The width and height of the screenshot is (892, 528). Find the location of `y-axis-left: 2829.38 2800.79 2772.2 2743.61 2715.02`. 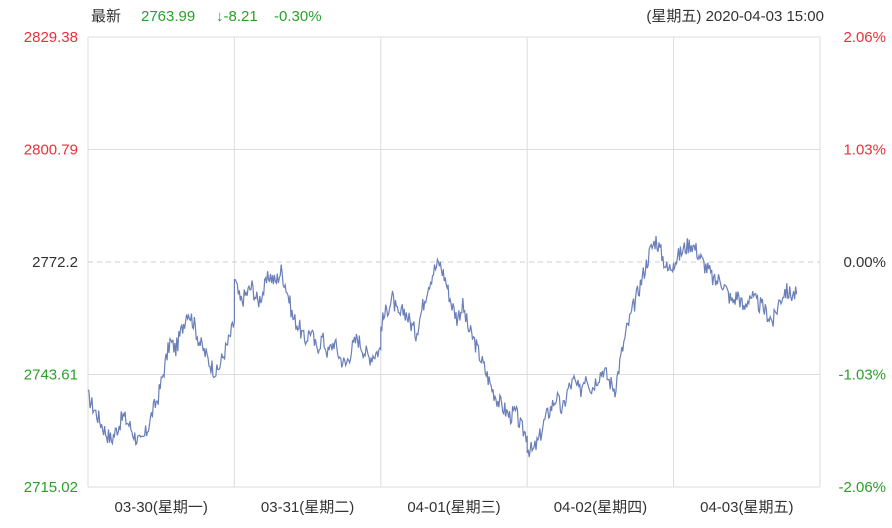

y-axis-left: 2829.38 2800.79 2772.2 2743.61 2715.02 is located at coordinates (51, 262).